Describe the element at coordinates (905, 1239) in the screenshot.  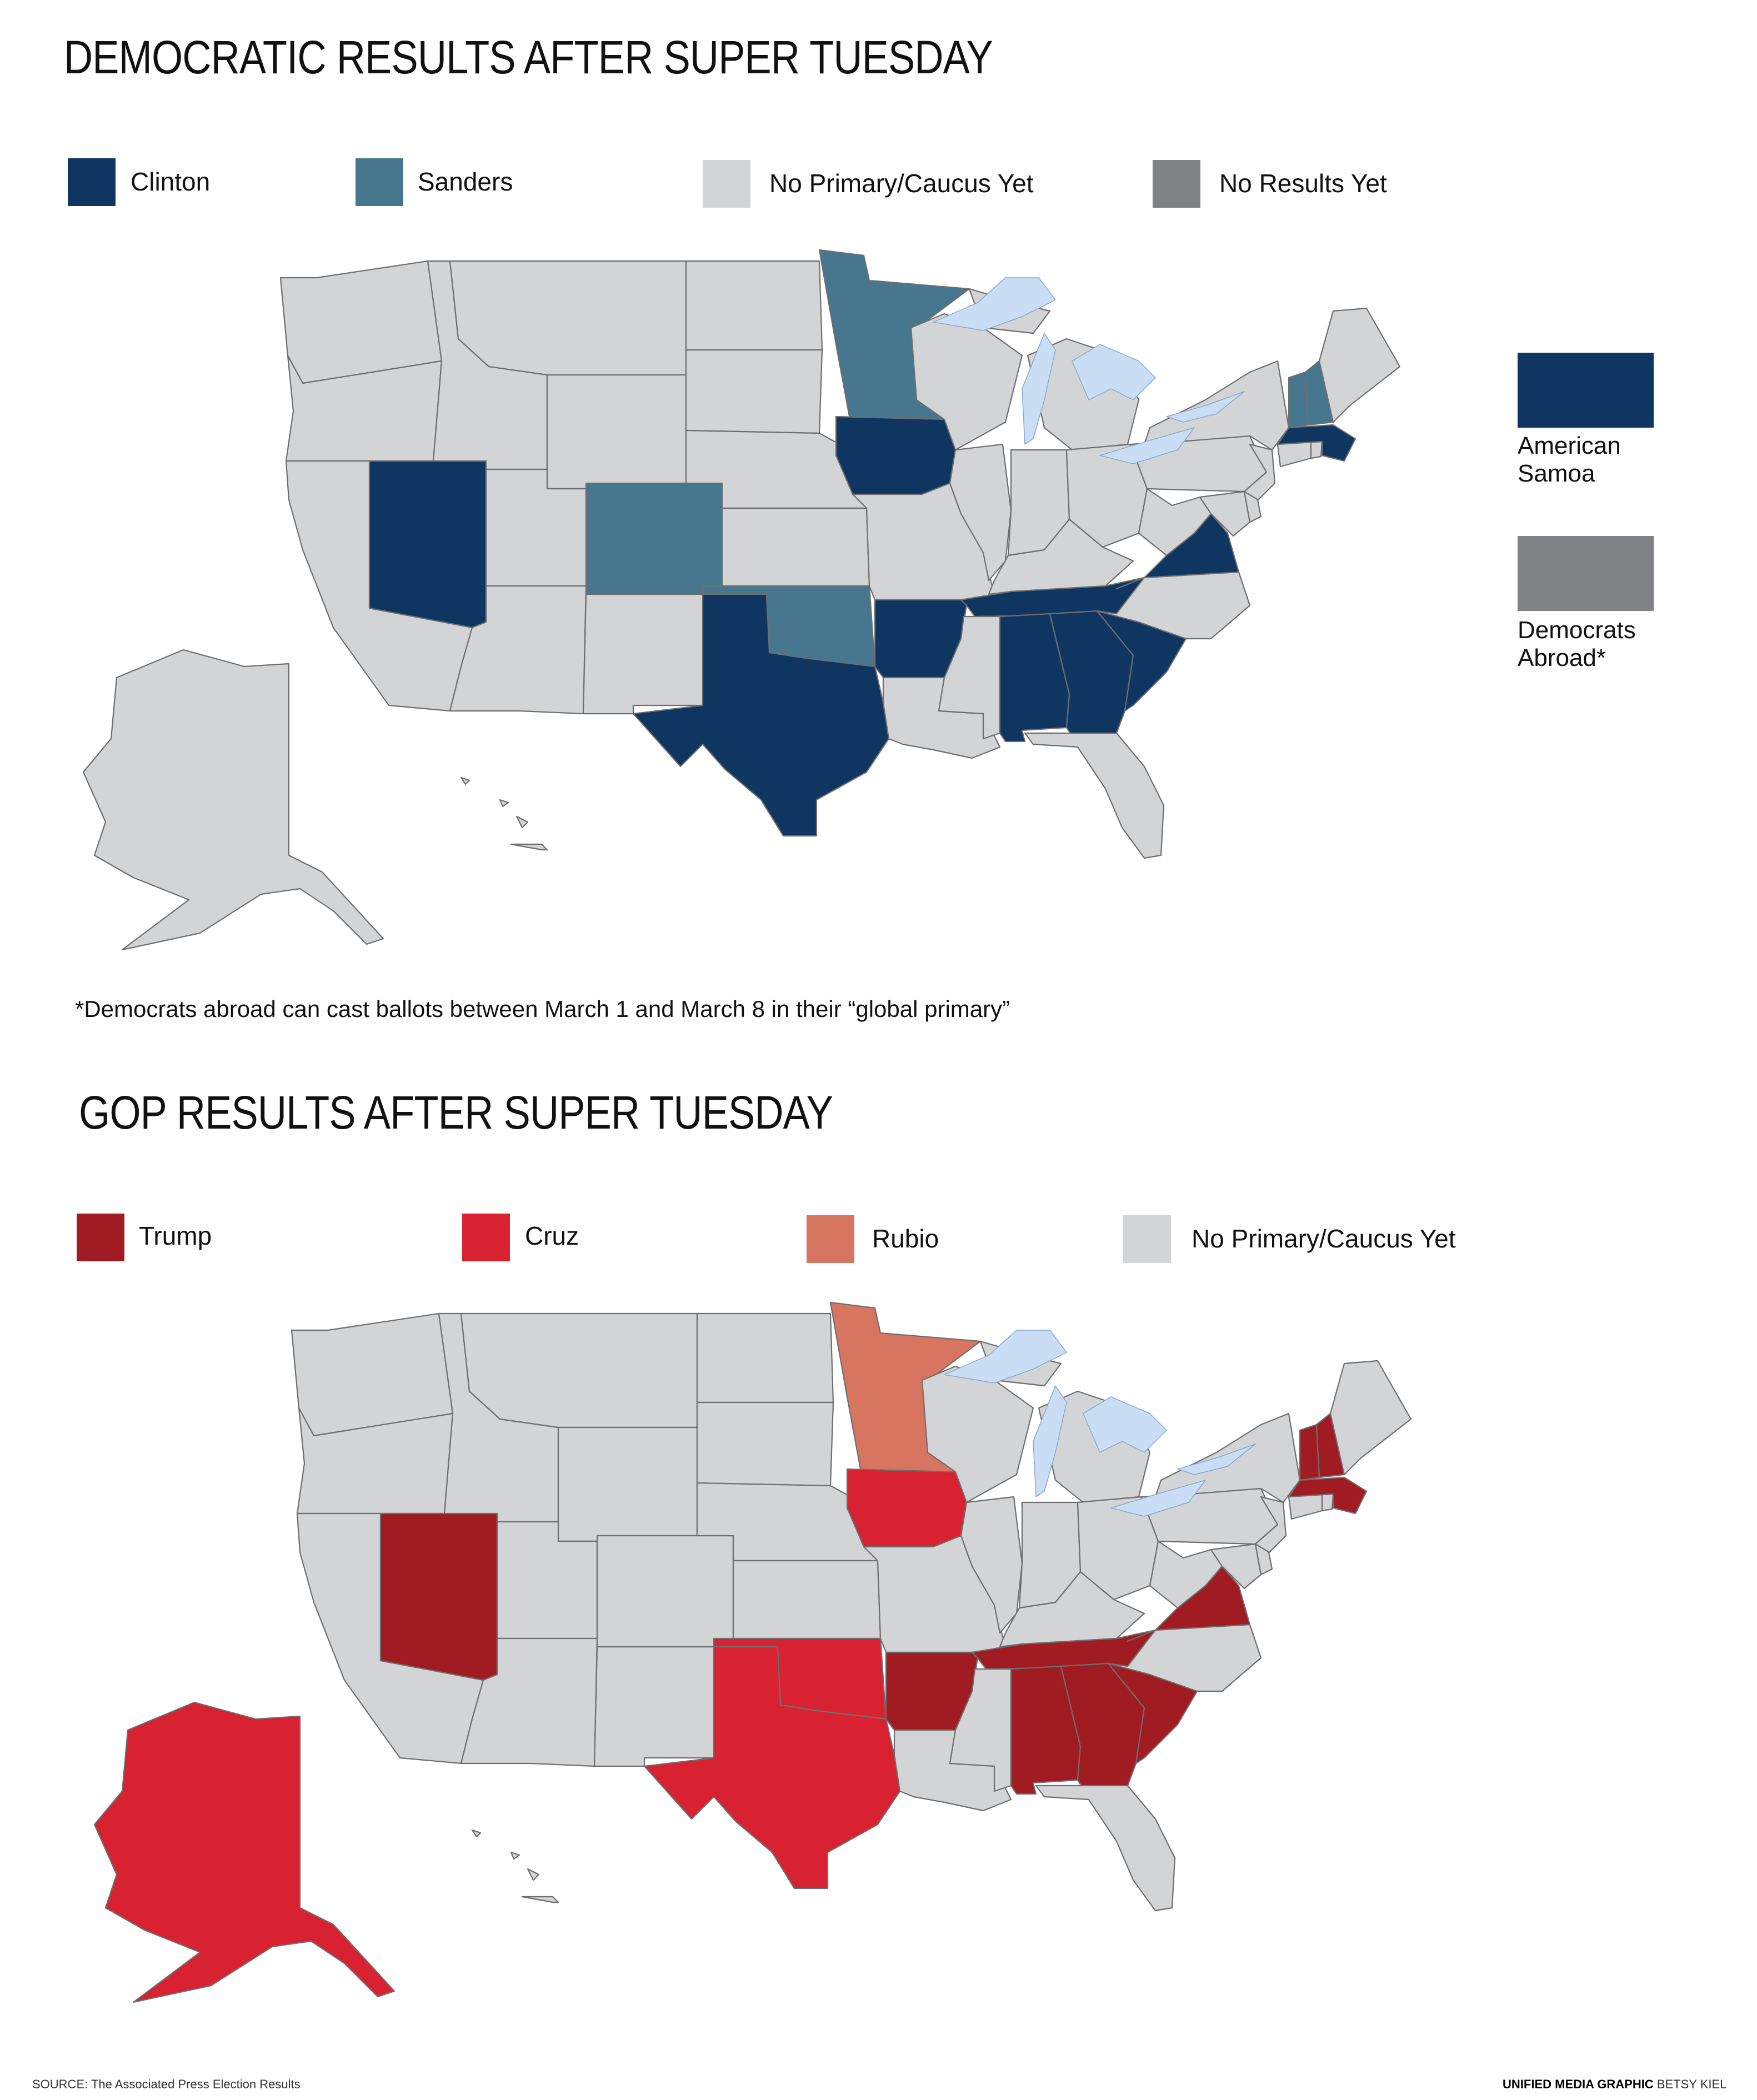
I see `legend-label-rubio: Rubio` at that location.